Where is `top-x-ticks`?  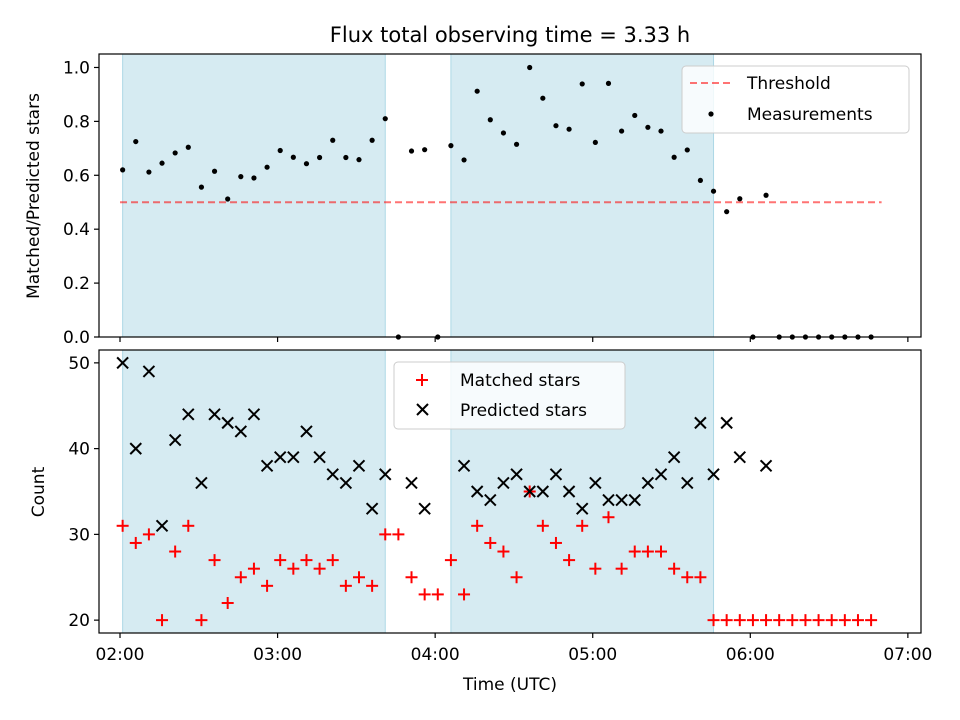
top-x-ticks is located at coordinates (514, 339).